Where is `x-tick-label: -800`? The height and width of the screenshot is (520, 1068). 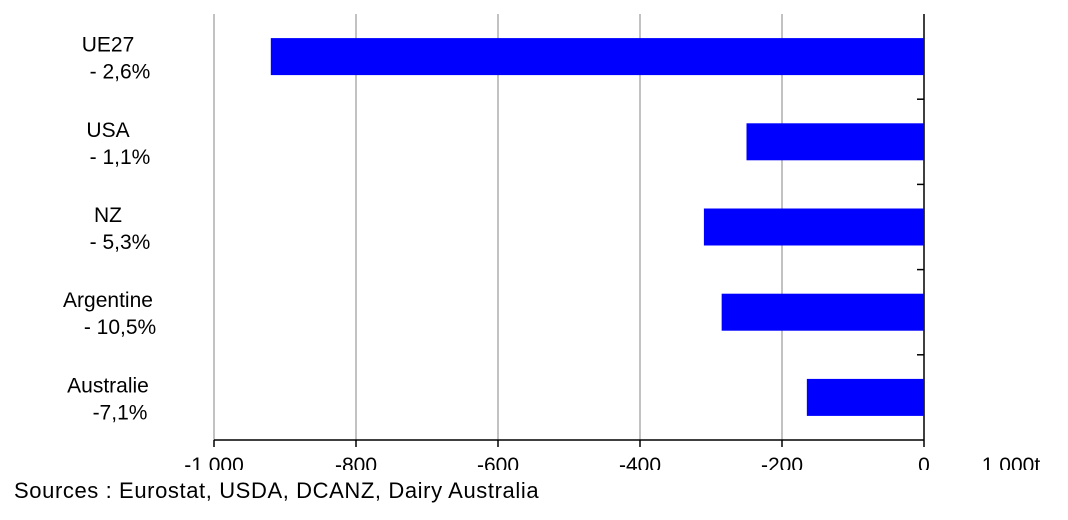
x-tick-label: -800 is located at coordinates (356, 462).